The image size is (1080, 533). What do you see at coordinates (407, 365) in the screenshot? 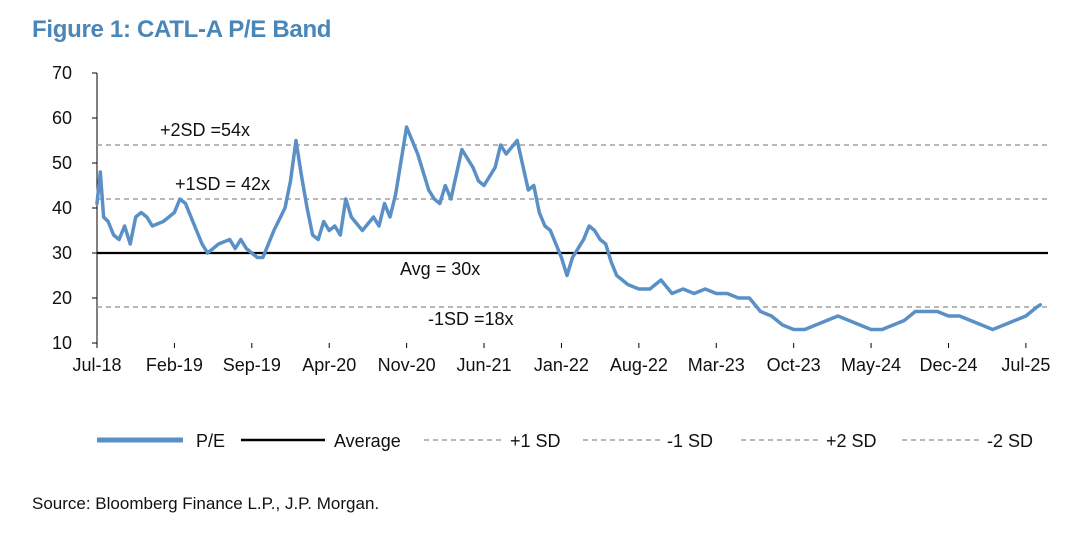
I see `x-tick-label: Nov-20` at bounding box center [407, 365].